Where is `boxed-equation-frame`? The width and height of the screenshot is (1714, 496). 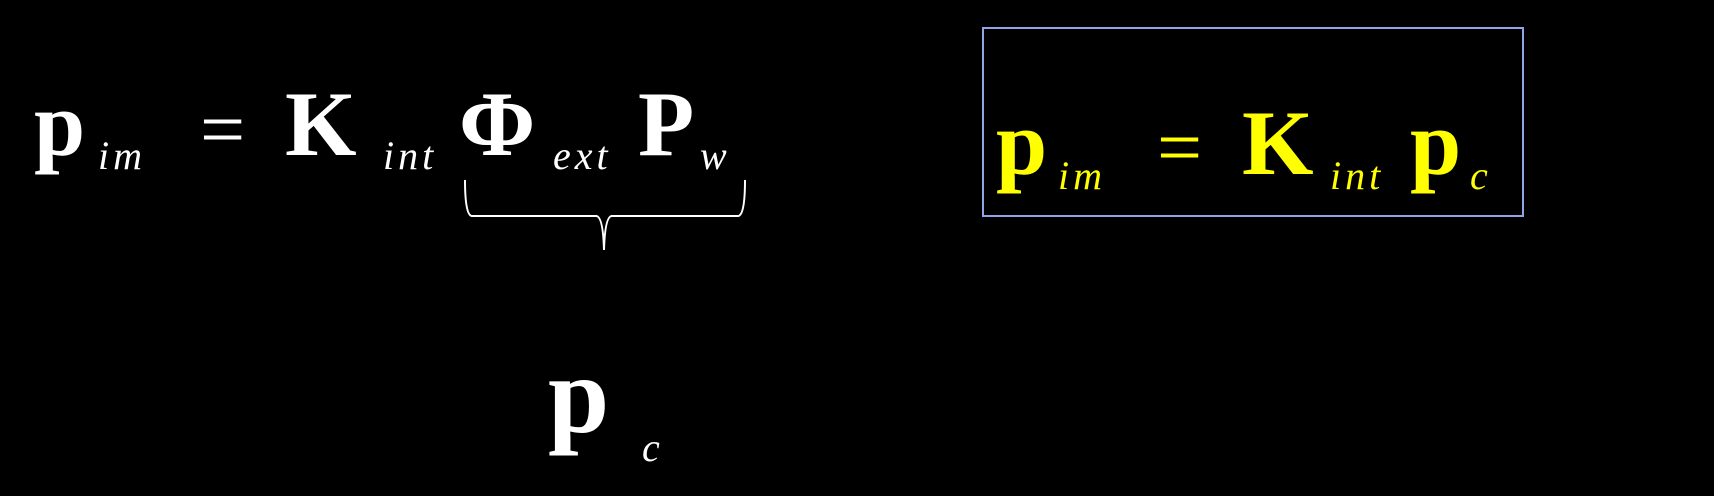 boxed-equation-frame is located at coordinates (1253, 122).